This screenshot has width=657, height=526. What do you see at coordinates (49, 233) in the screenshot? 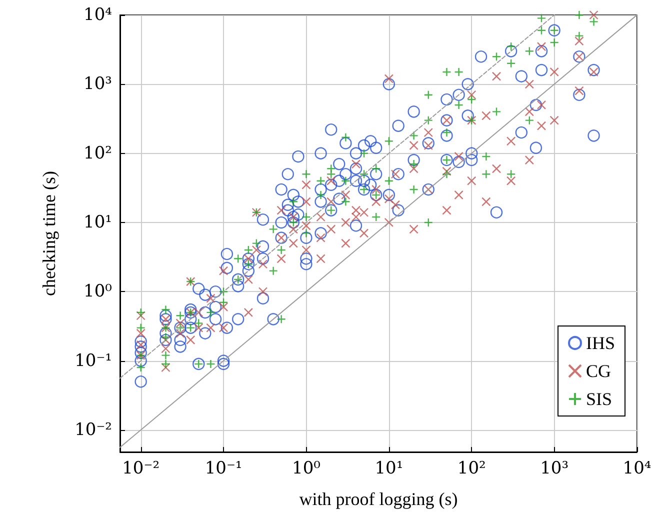
I see `y-axis-title: checking time (s)` at bounding box center [49, 233].